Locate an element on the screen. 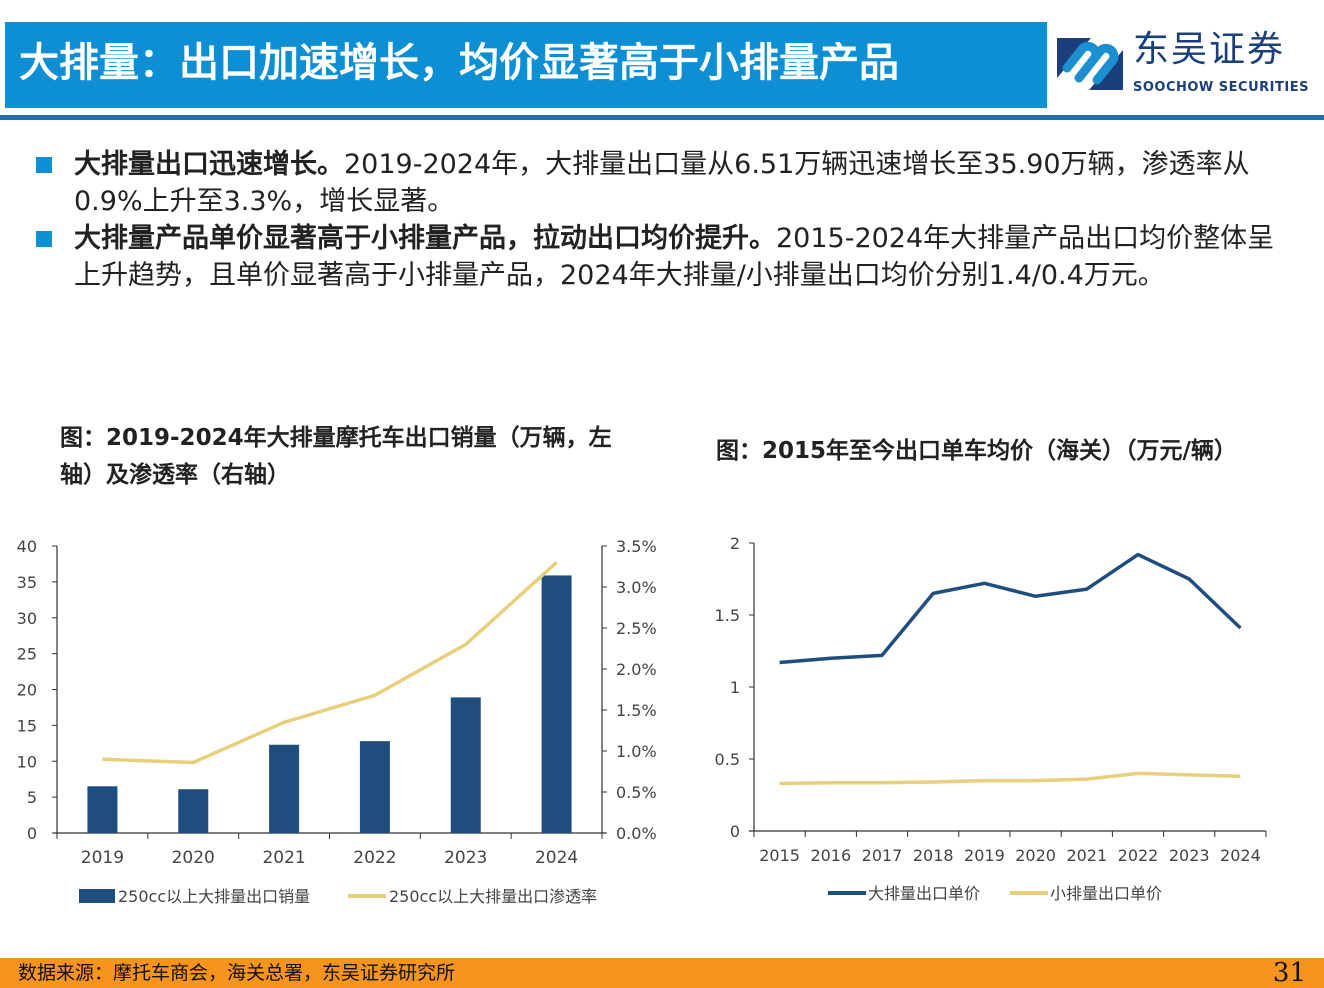 Image resolution: width=1324 pixels, height=988 pixels. bar-2023 is located at coordinates (465, 765).